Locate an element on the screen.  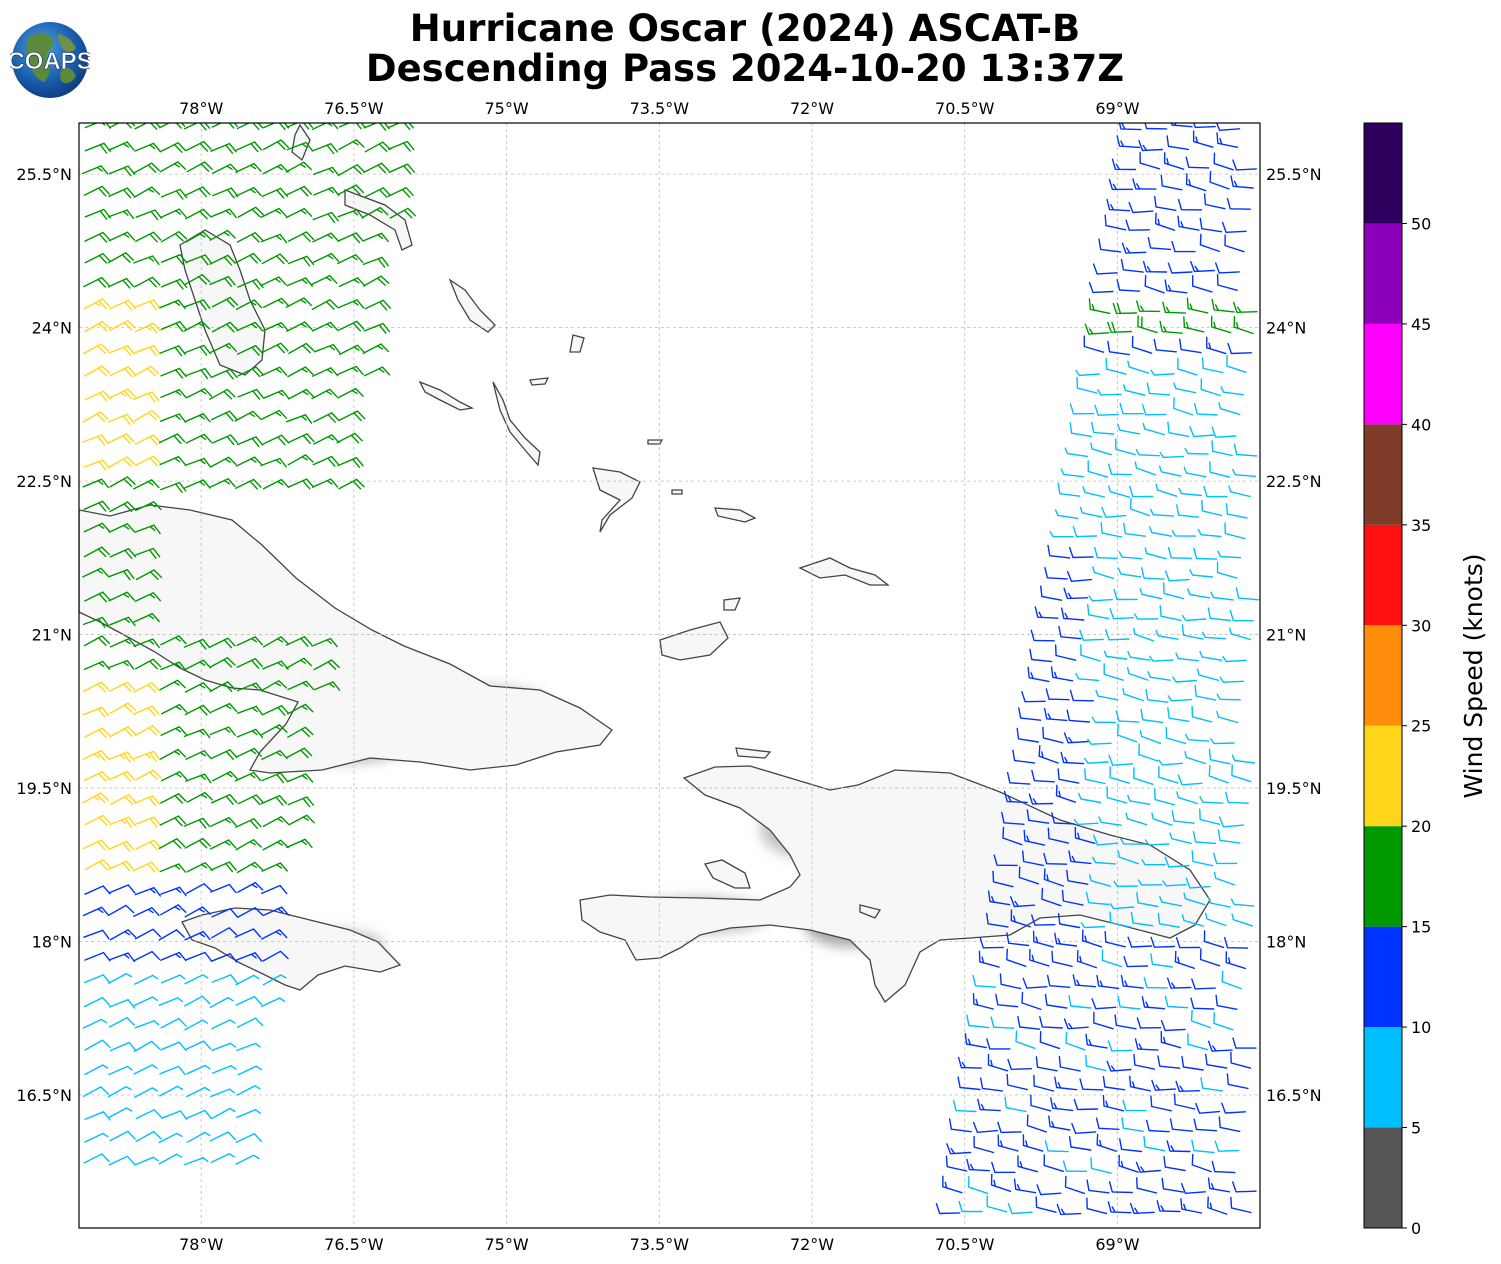
title-line-1: Hurricane Oscar (2024) ASCAT-B is located at coordinates (745, 28).